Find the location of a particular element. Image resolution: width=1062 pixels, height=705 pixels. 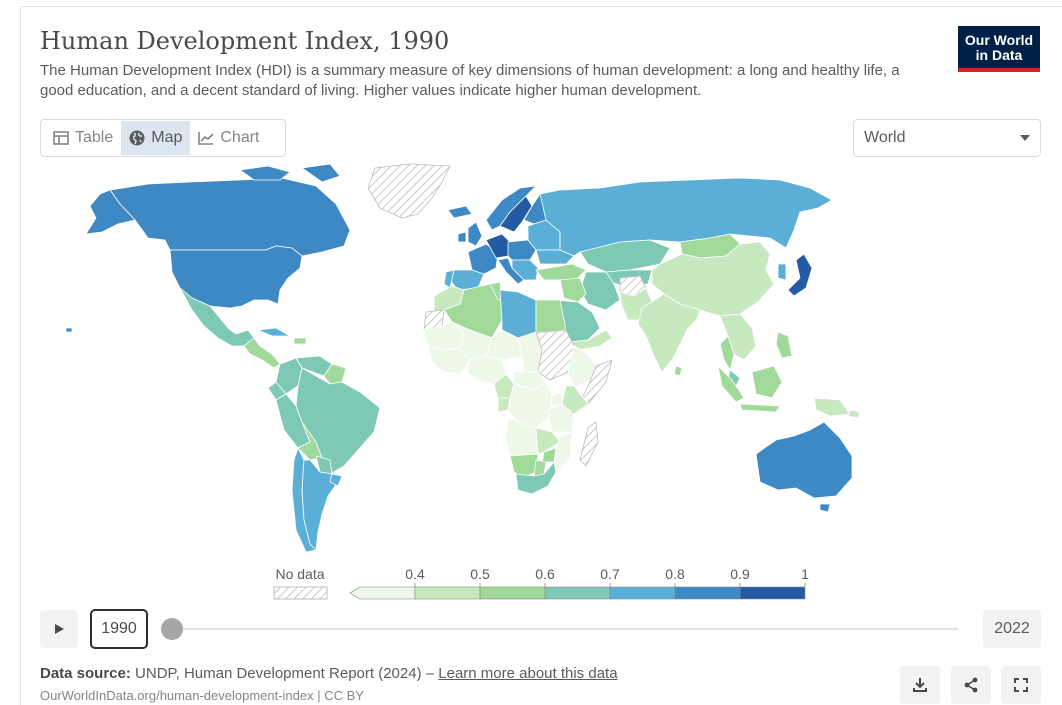

country-thailand is located at coordinates (727, 353).